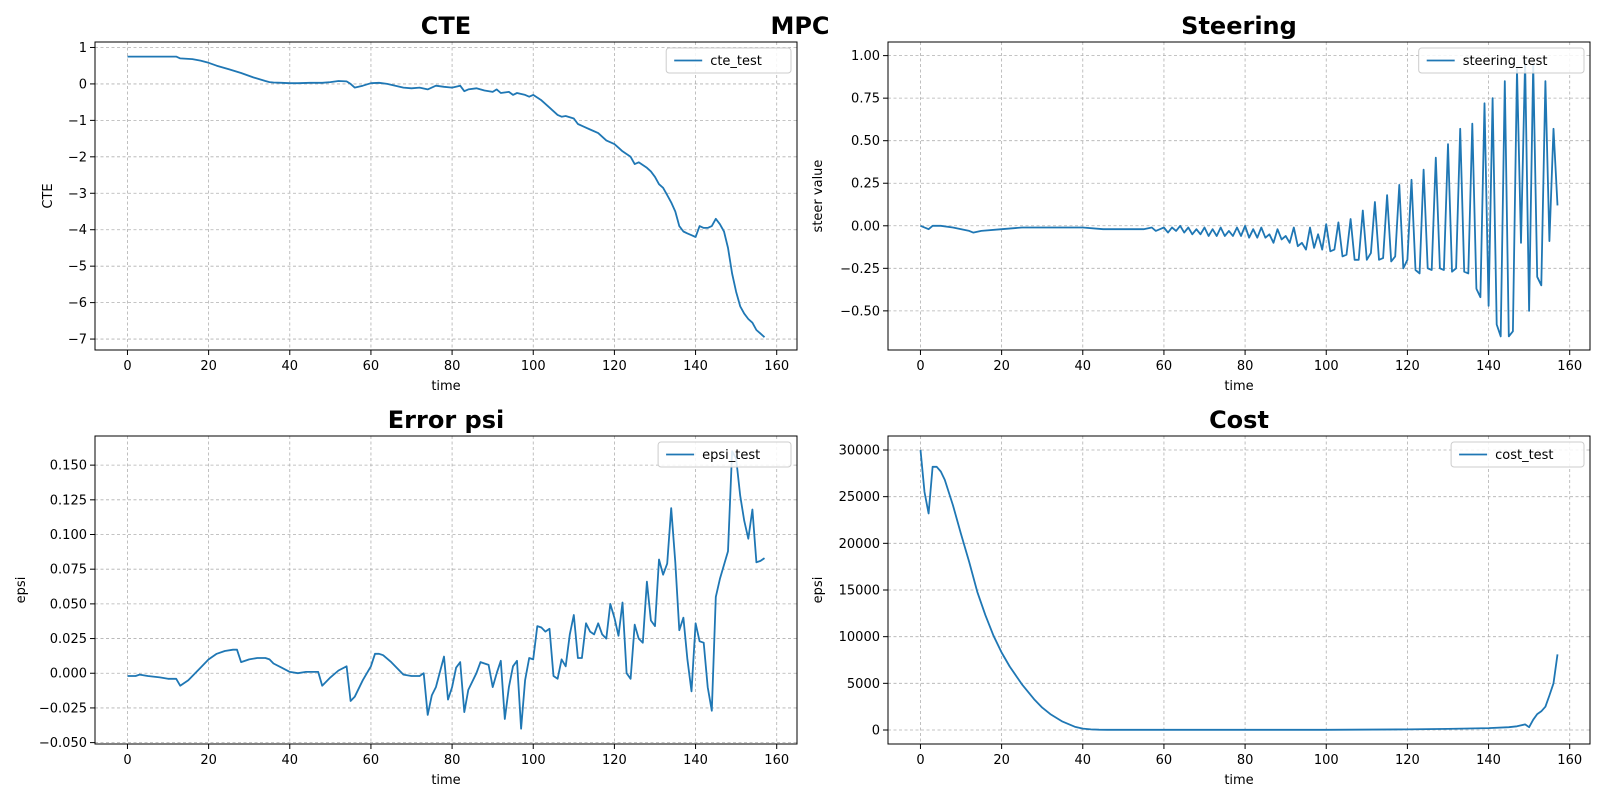 The image size is (1600, 800). Describe the element at coordinates (920, 366) in the screenshot. I see `chart-1-xtick-label-0: 0` at that location.